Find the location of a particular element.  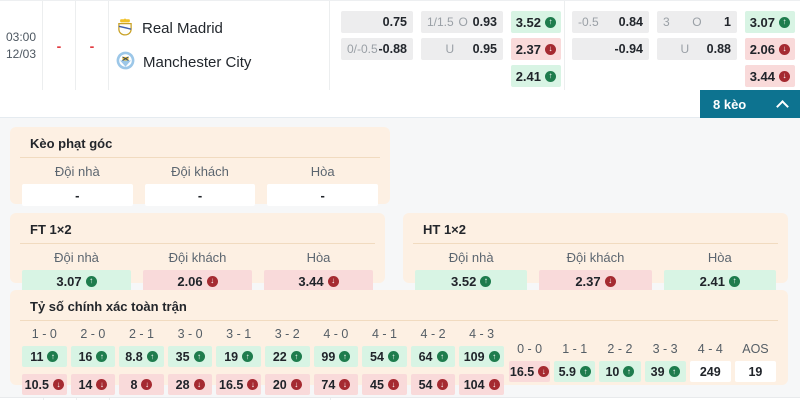

score-column: AOS 19 is located at coordinates (755, 368).